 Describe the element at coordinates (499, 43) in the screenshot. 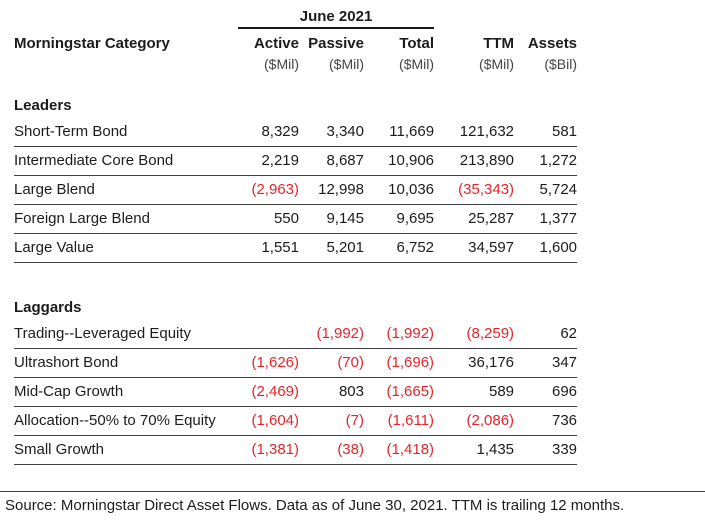

I see `column-header-ttm: TTM` at that location.